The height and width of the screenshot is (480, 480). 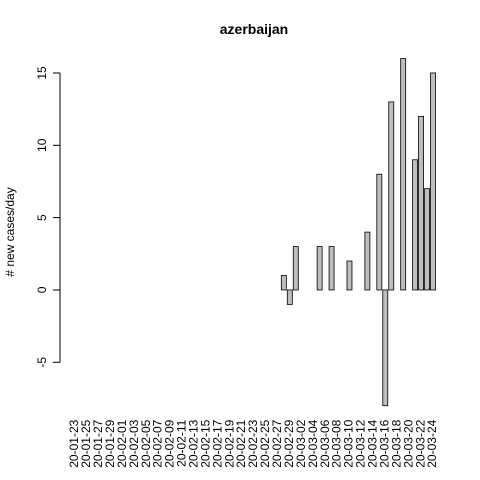 I want to click on y-axis-label: # new cases/day, so click(x=10, y=231).